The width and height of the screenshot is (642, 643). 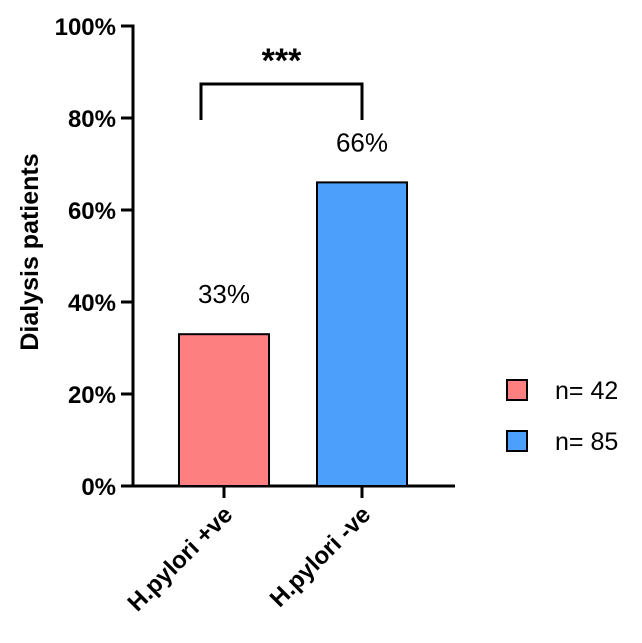 I want to click on significance-bracket: ***, so click(x=281, y=81).